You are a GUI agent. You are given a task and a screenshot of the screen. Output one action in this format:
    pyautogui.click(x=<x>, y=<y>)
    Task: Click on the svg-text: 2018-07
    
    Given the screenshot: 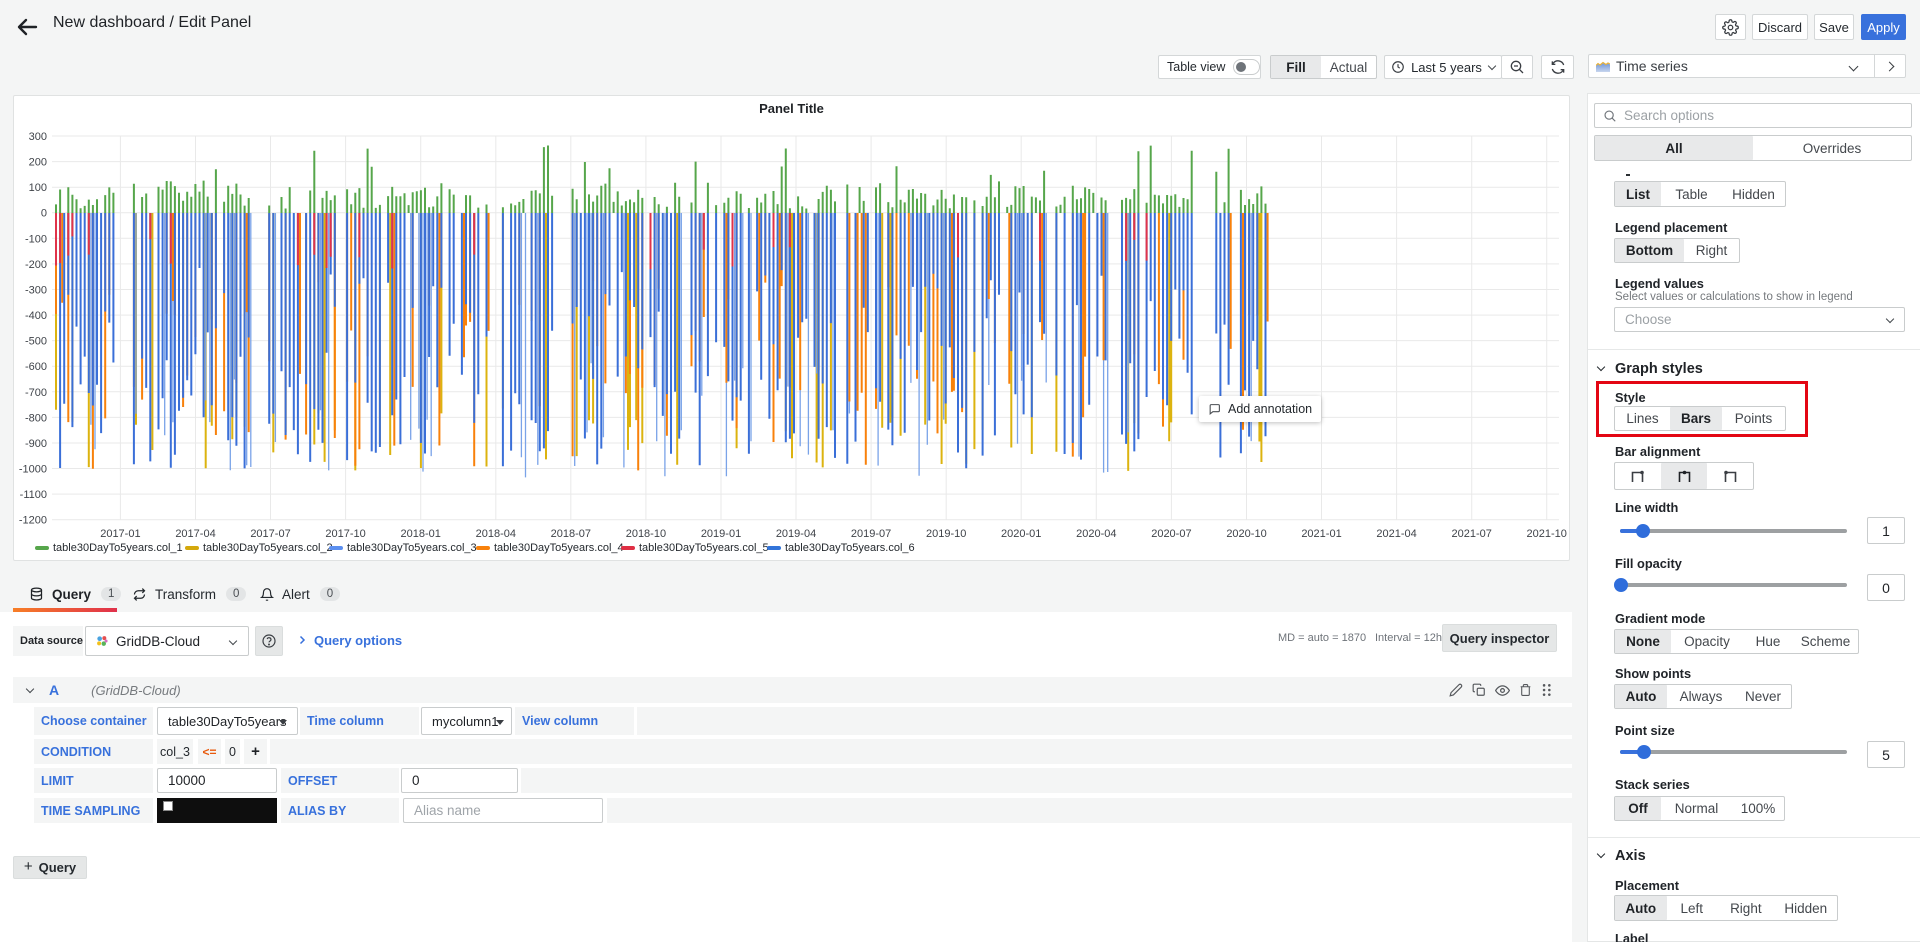 What is the action you would take?
    pyautogui.click(x=571, y=534)
    